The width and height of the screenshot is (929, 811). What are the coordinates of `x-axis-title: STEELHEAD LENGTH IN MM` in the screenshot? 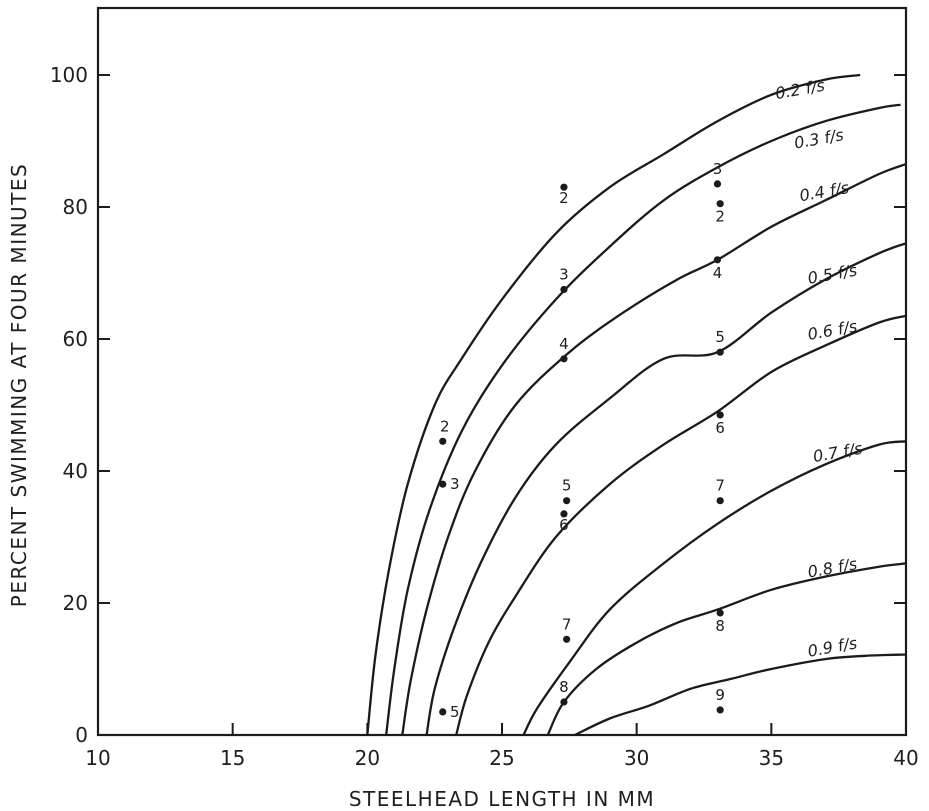 It's located at (502, 799).